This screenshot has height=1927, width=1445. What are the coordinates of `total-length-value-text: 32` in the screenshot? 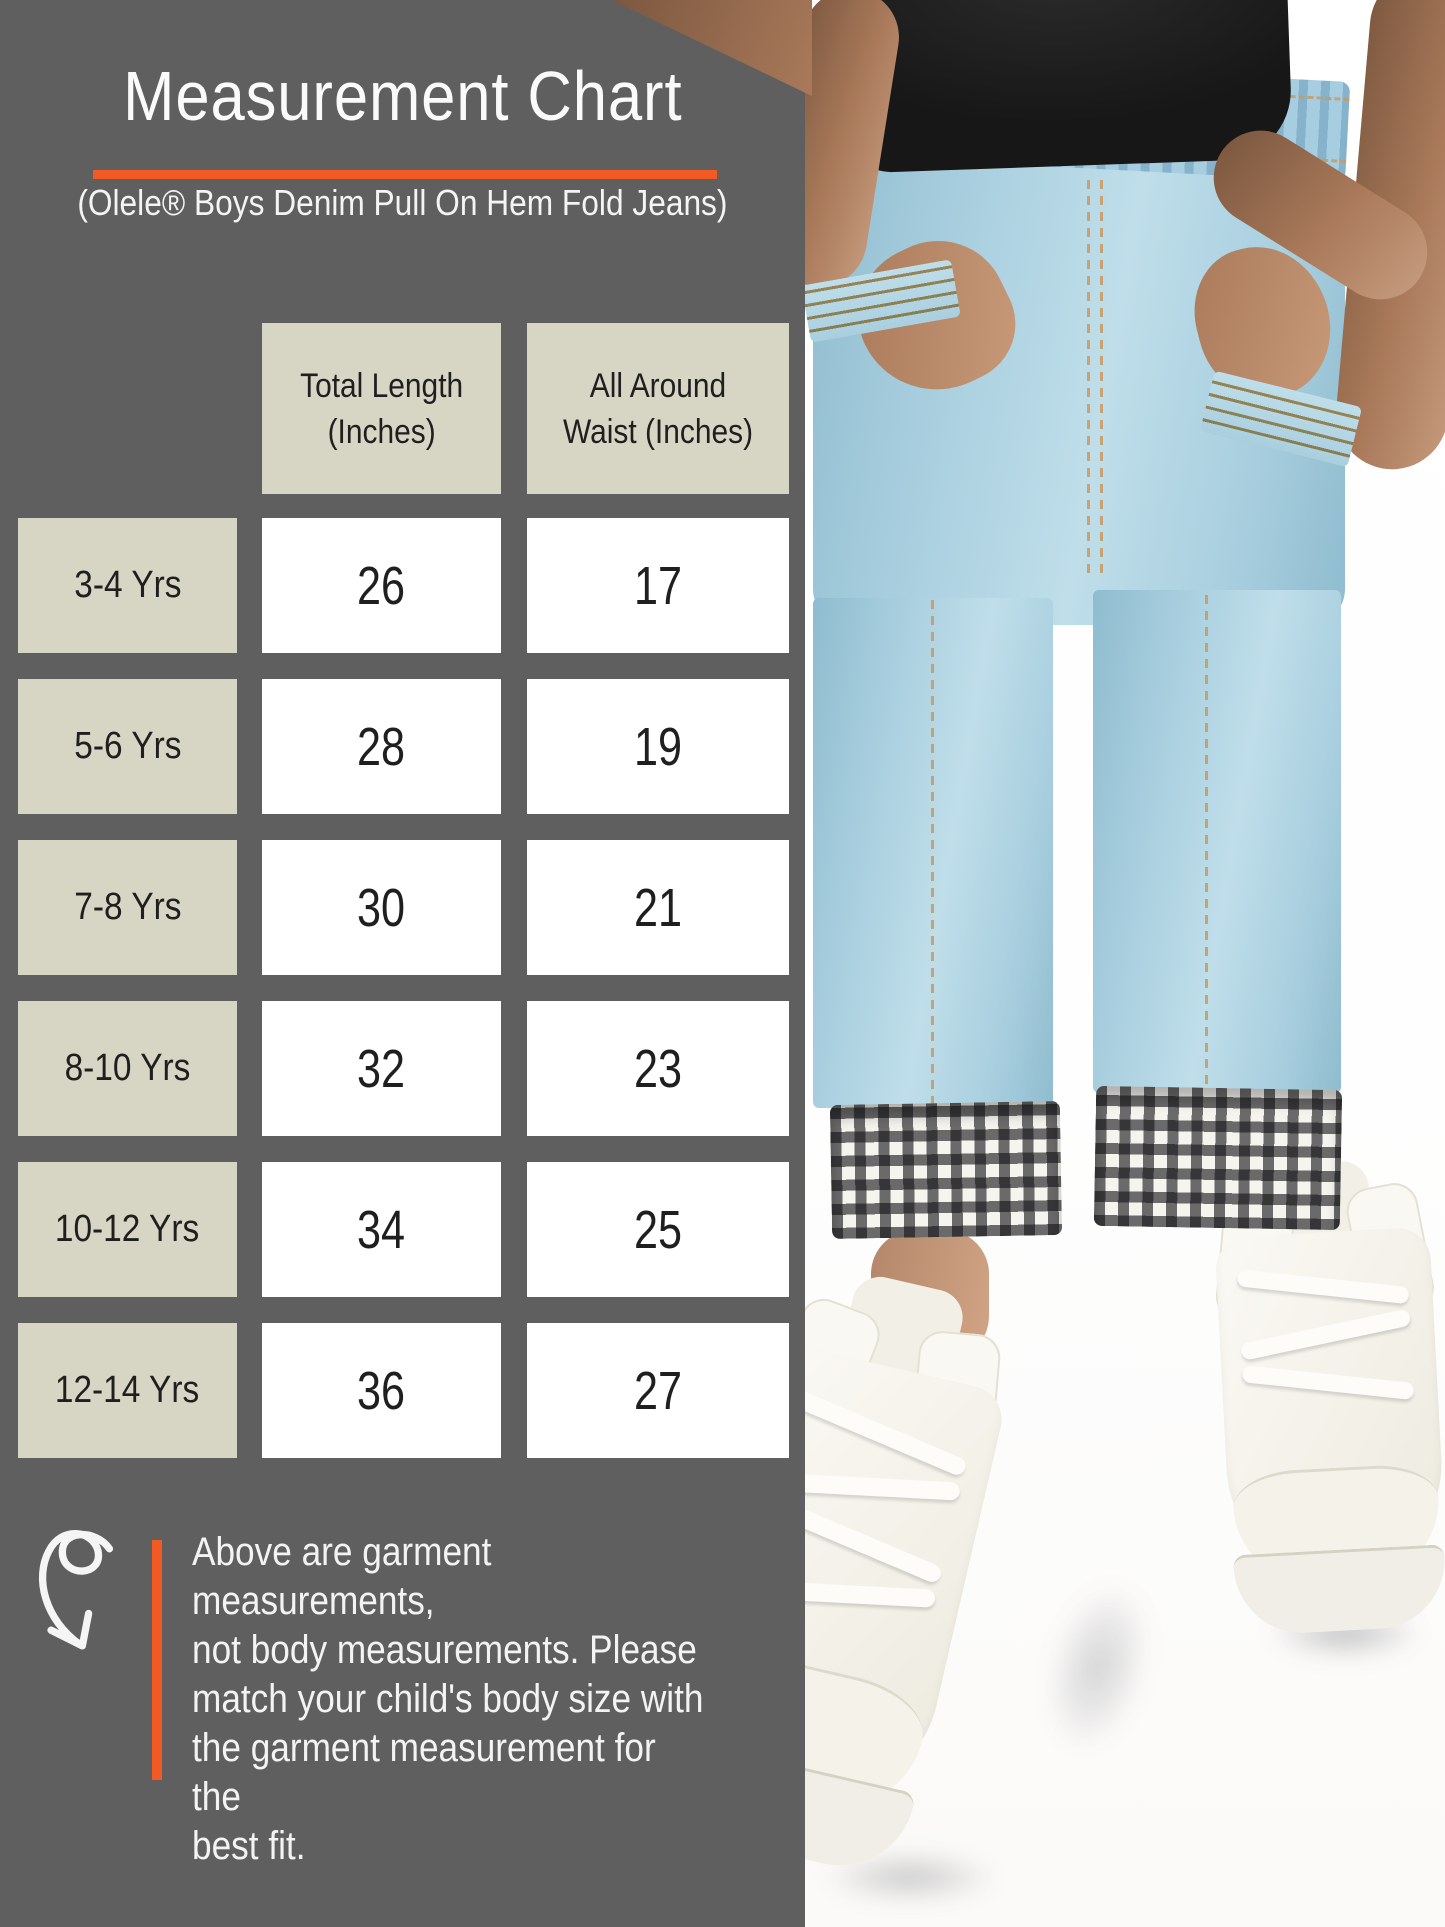 It's located at (381, 1068).